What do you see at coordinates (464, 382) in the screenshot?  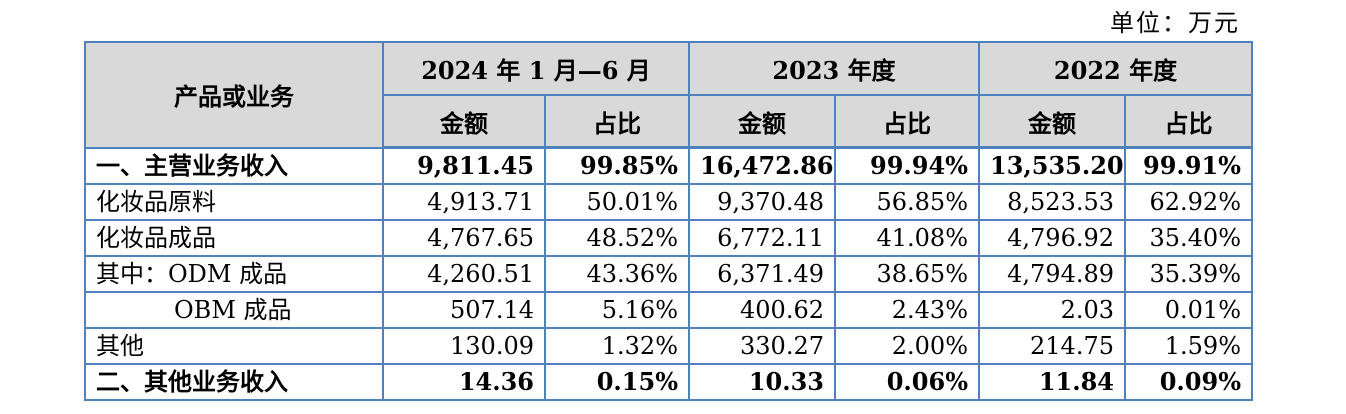 I see `cell-amount: 14.36` at bounding box center [464, 382].